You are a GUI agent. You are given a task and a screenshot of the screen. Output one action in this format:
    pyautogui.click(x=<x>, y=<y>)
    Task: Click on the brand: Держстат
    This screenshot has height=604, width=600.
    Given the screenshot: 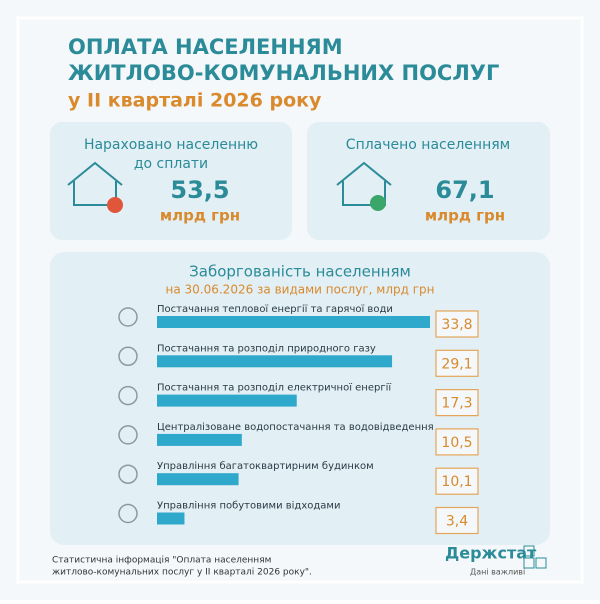 What is the action you would take?
    pyautogui.click(x=491, y=553)
    